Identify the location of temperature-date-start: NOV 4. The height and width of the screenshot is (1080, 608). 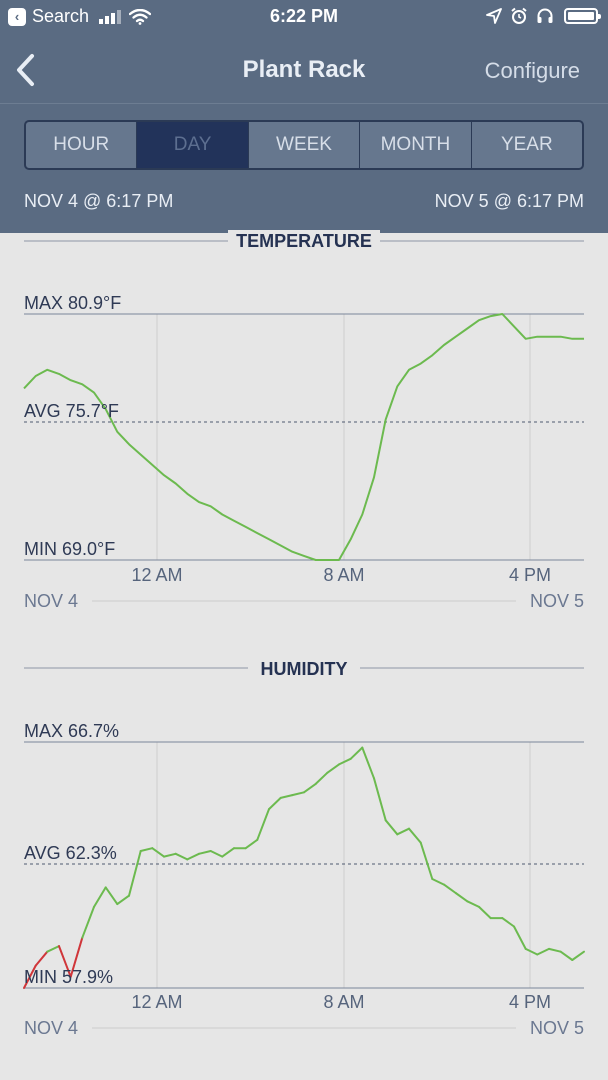
(51, 601).